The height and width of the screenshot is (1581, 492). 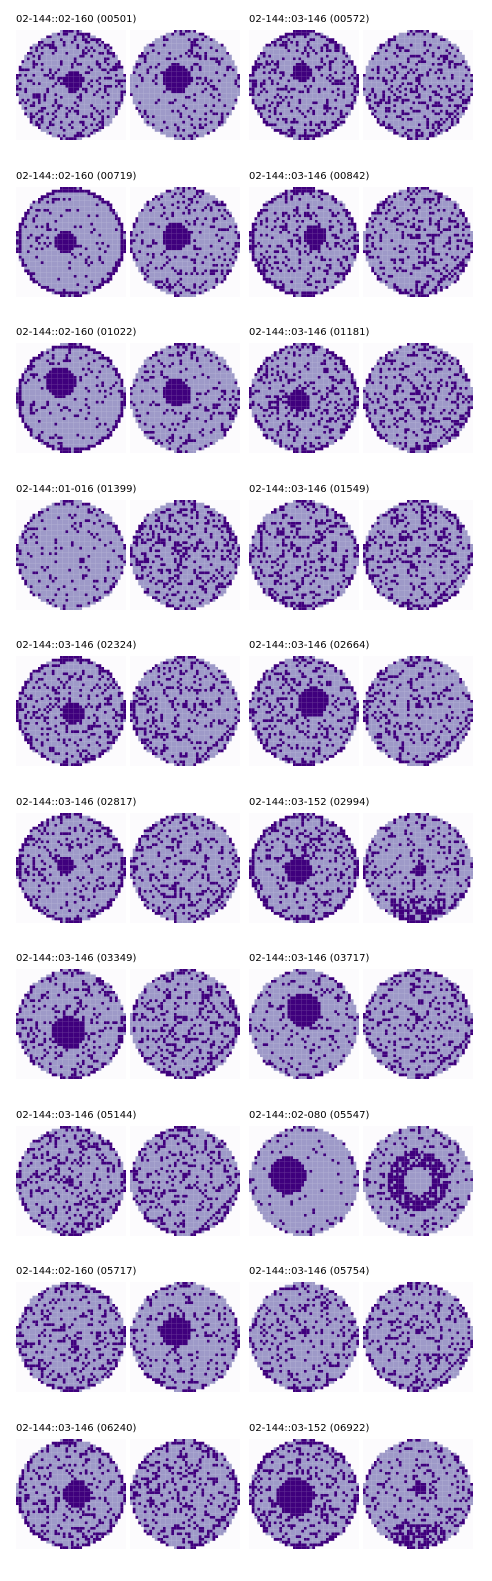 I want to click on wafer-panel: 02-144::03-146 (05144), so click(x=120, y=1174).